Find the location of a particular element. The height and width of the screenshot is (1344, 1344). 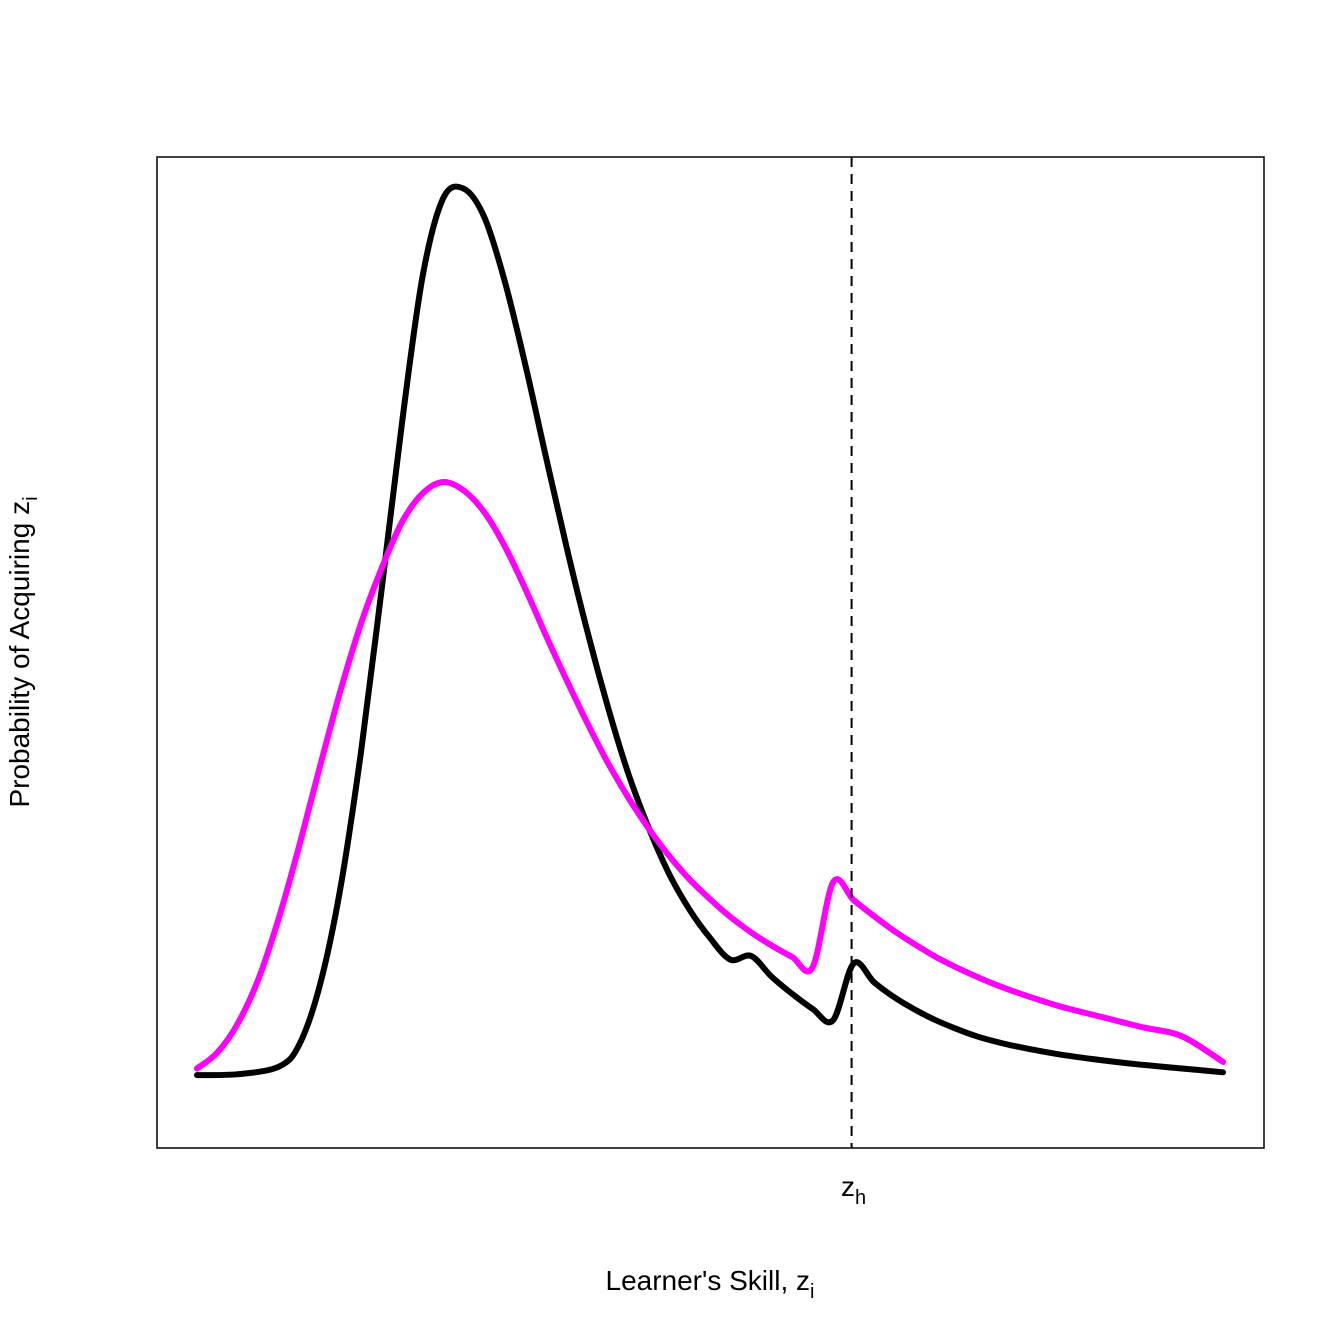

x-axis-label: Learner's Skill, zi is located at coordinates (710, 1284).